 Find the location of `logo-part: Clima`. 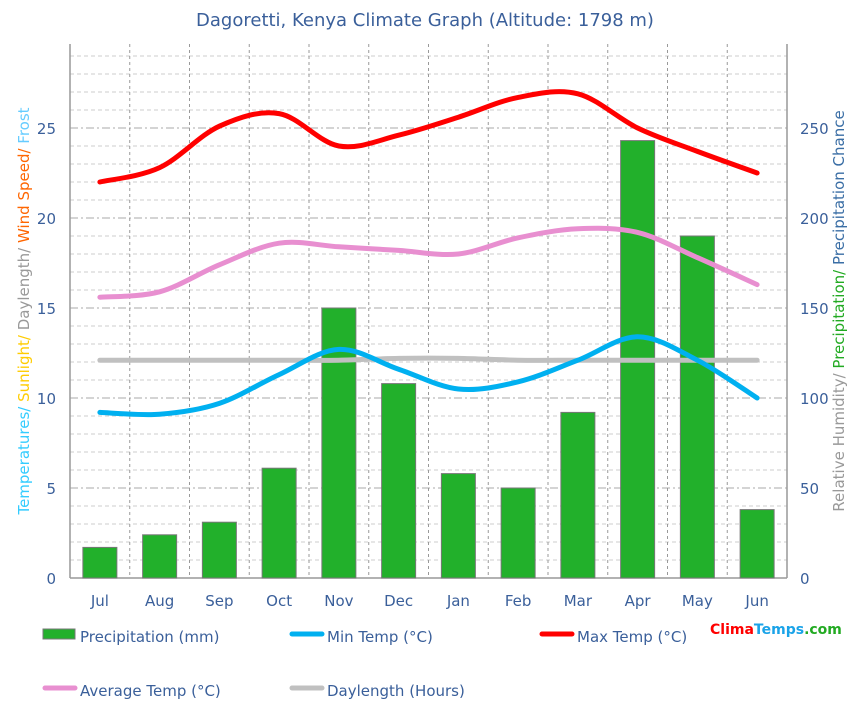

logo-part: Clima is located at coordinates (732, 630).